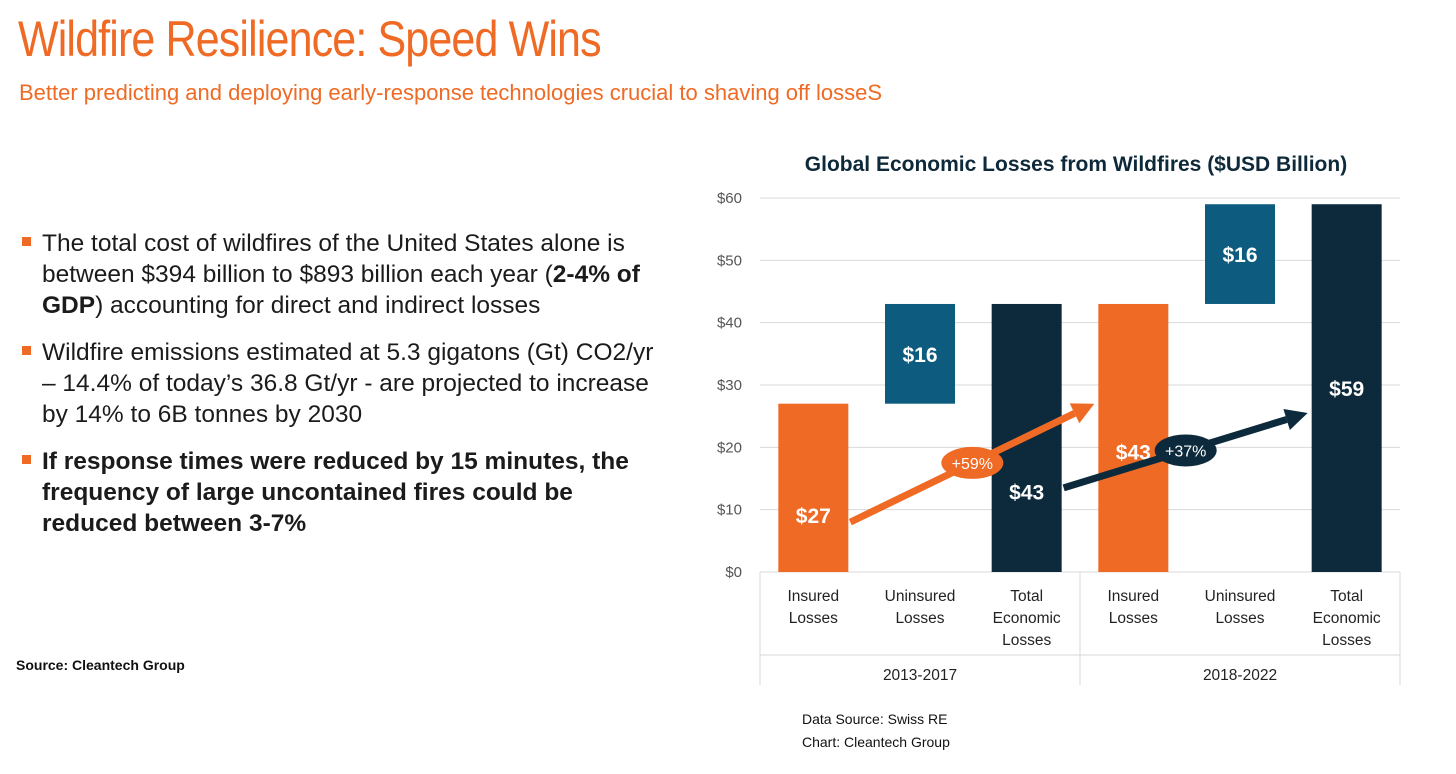  I want to click on bar-value-label: $59, so click(1346, 389).